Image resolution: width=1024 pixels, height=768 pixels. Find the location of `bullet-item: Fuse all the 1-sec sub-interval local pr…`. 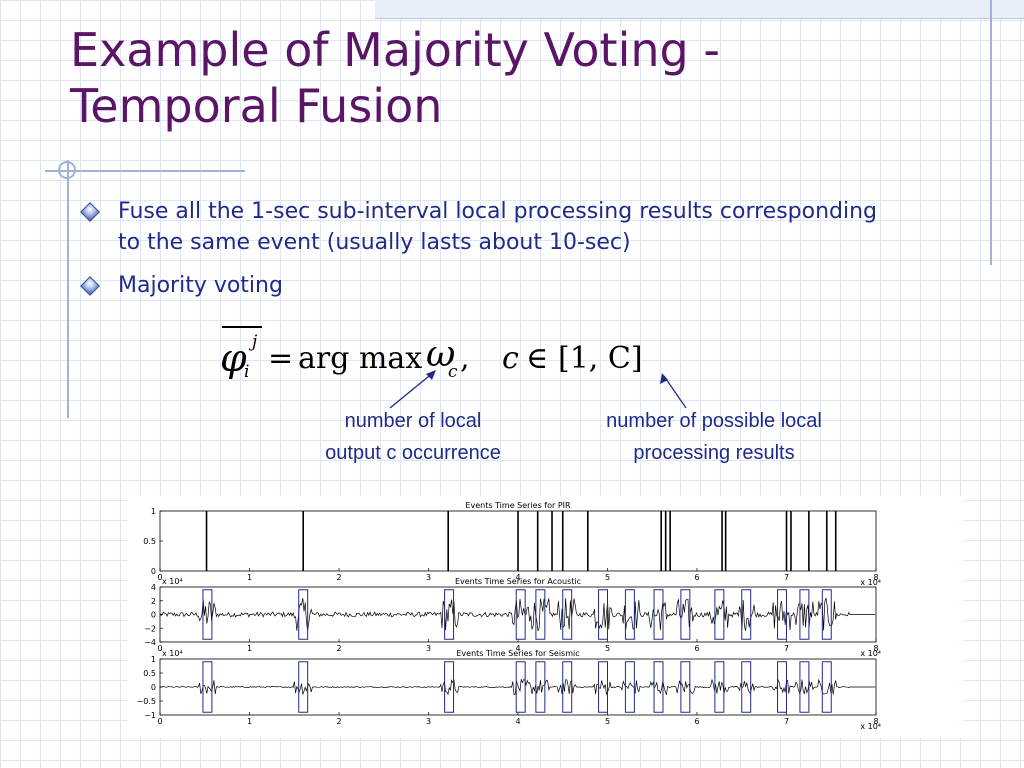

bullet-item: Fuse all the 1-sec sub-interval local pr… is located at coordinates (535, 227).